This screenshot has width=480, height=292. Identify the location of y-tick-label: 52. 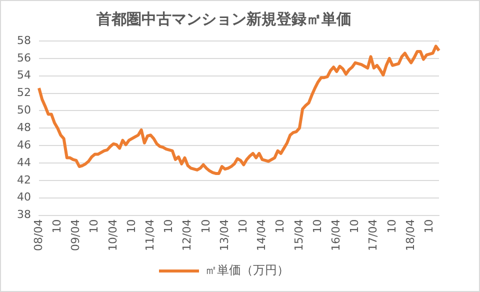
(23, 93).